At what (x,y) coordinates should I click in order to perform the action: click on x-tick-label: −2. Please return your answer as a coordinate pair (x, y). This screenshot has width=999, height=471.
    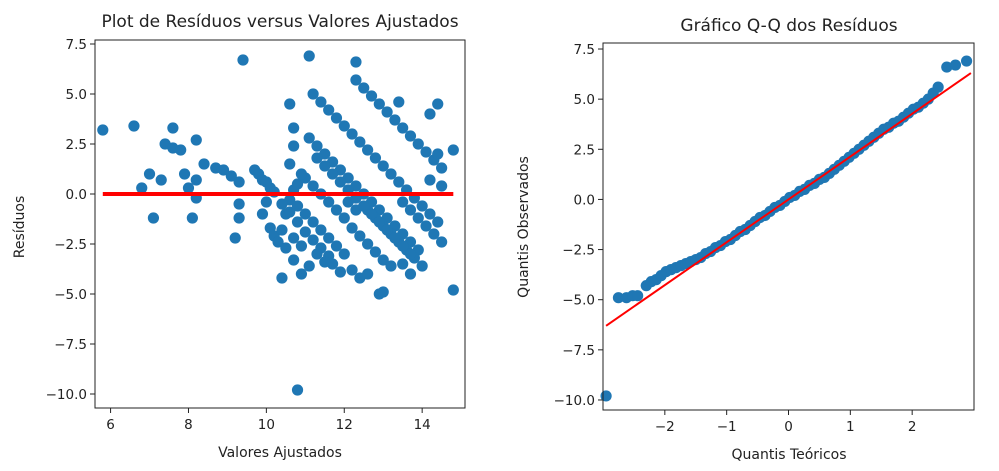
    Looking at the image, I should click on (665, 427).